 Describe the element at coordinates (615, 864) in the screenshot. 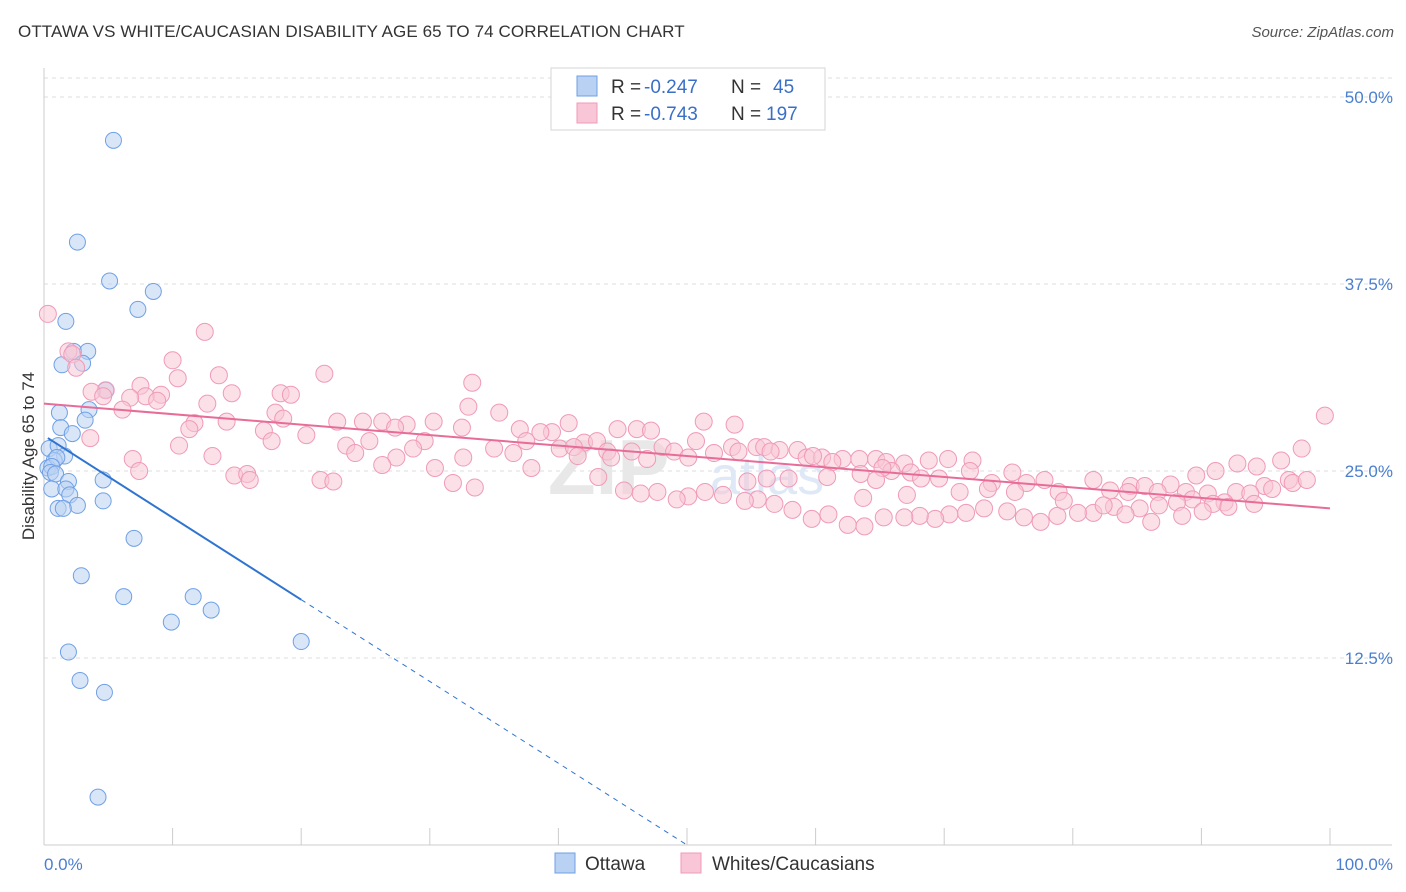

I see `bottom-legend-label-ottawa: Ottawa` at that location.